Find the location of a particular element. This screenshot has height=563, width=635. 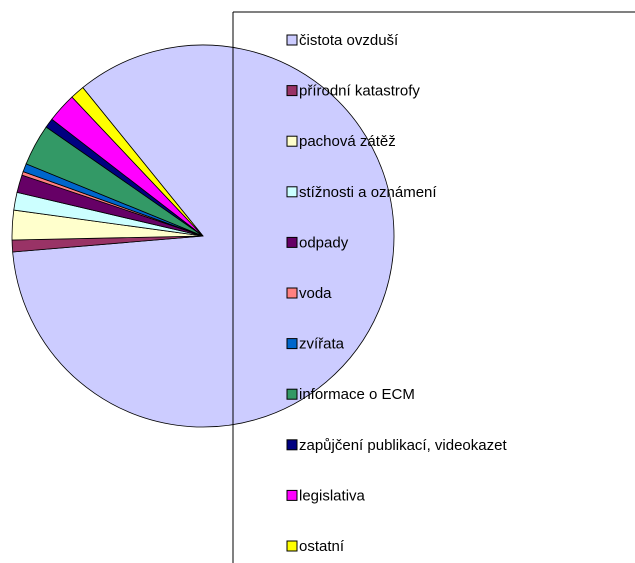

pie-slice is located at coordinates (137, 162).